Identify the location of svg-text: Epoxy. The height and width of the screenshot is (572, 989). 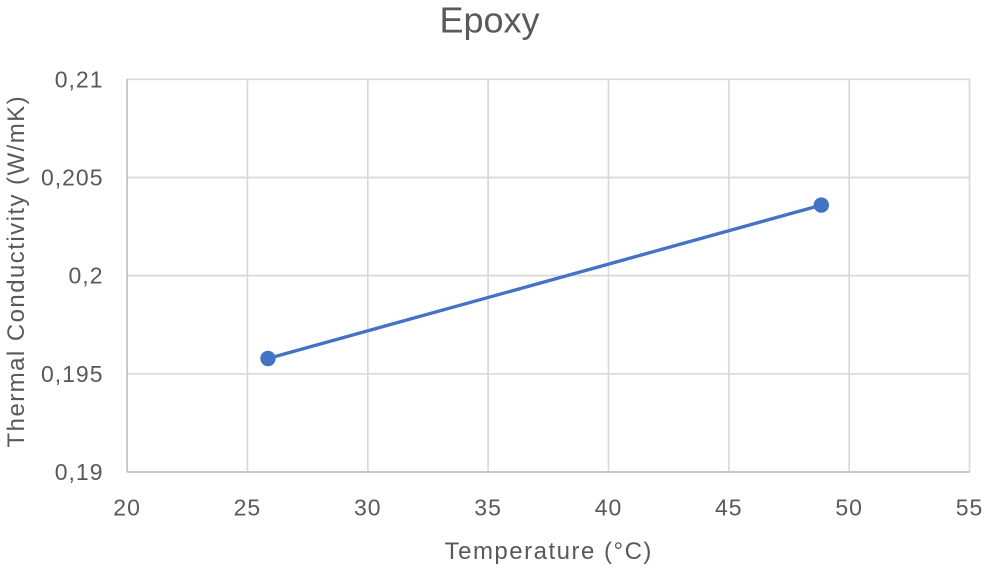
(489, 20).